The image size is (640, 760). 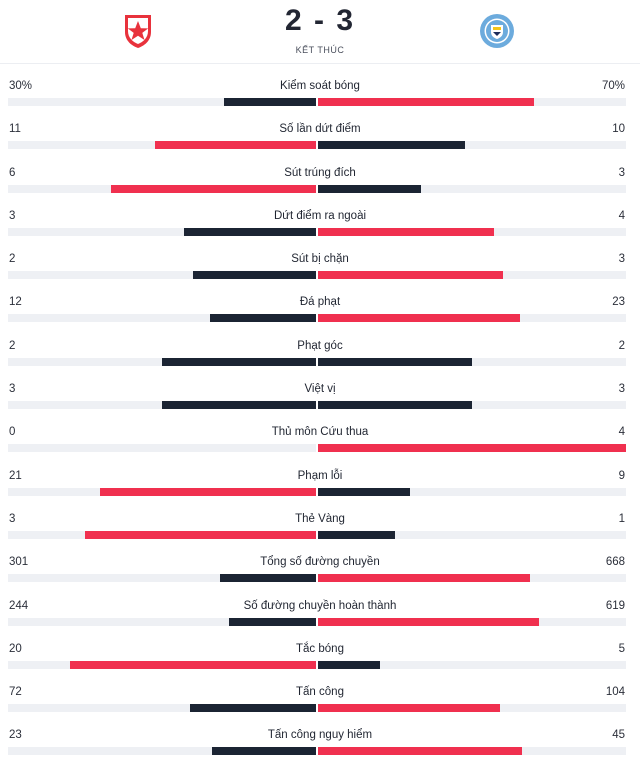 I want to click on stat-away-value: 23, so click(x=618, y=302).